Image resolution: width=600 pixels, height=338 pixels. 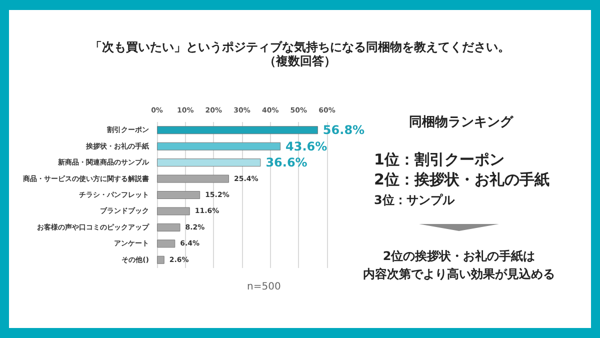 What do you see at coordinates (264, 287) in the screenshot?
I see `text: n=500` at bounding box center [264, 287].